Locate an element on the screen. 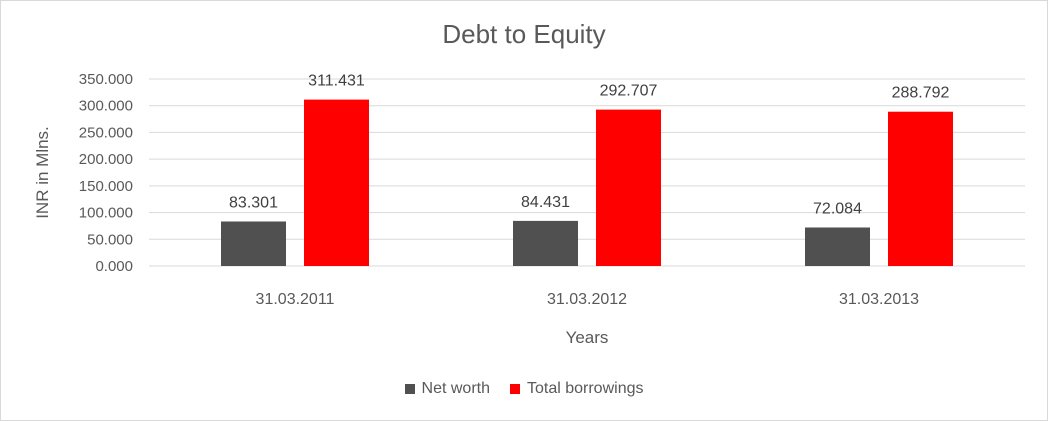  legend-item-net-worth: Net worth is located at coordinates (447, 389).